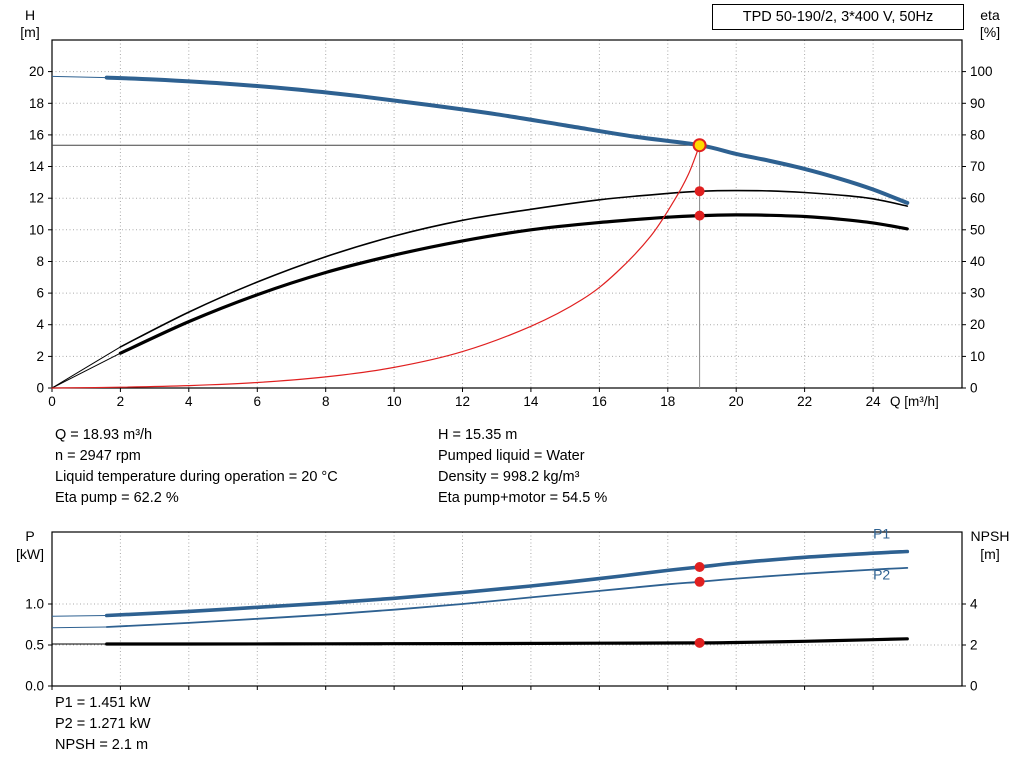 The height and width of the screenshot is (781, 1024). Describe the element at coordinates (30, 15) in the screenshot. I see `left-axis-label: H` at that location.